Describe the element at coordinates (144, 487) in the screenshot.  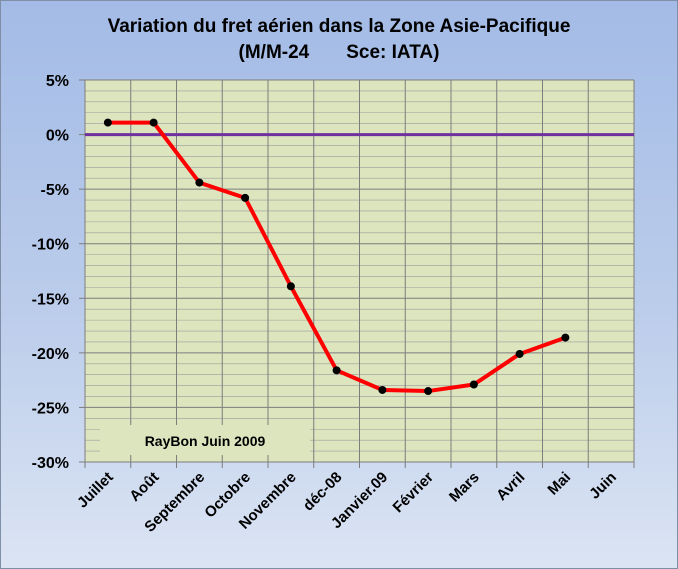
I see `x-tick-label: Août` at that location.